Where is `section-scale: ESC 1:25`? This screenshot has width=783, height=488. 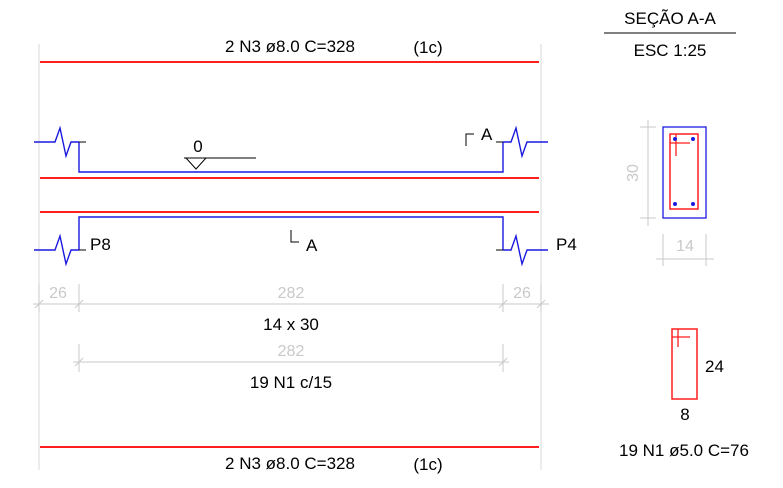
section-scale: ESC 1:25 is located at coordinates (670, 50).